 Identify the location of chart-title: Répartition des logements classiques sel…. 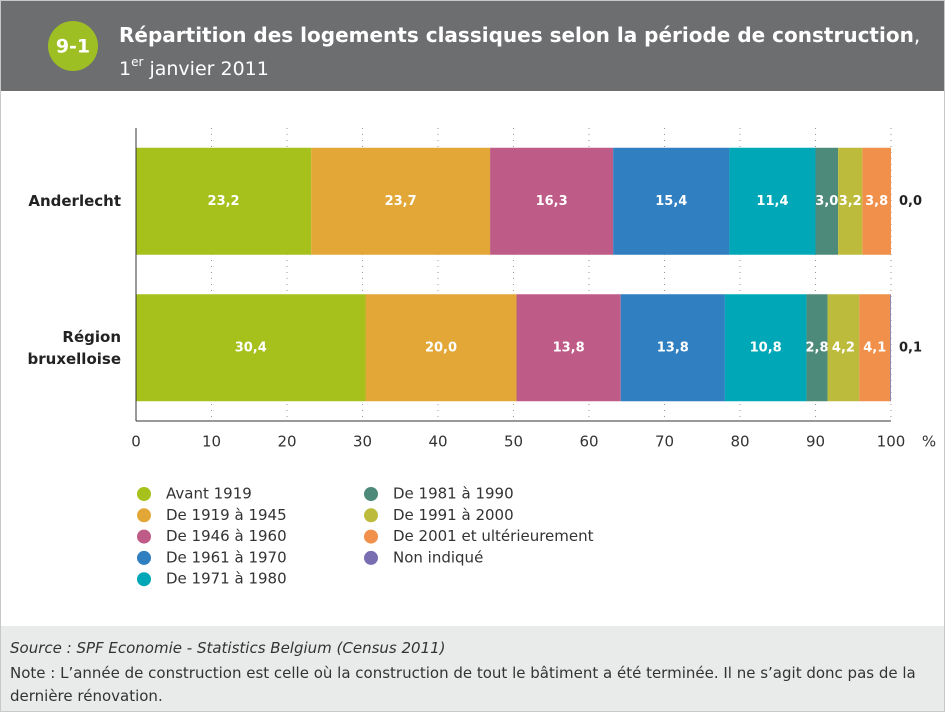
(519, 35).